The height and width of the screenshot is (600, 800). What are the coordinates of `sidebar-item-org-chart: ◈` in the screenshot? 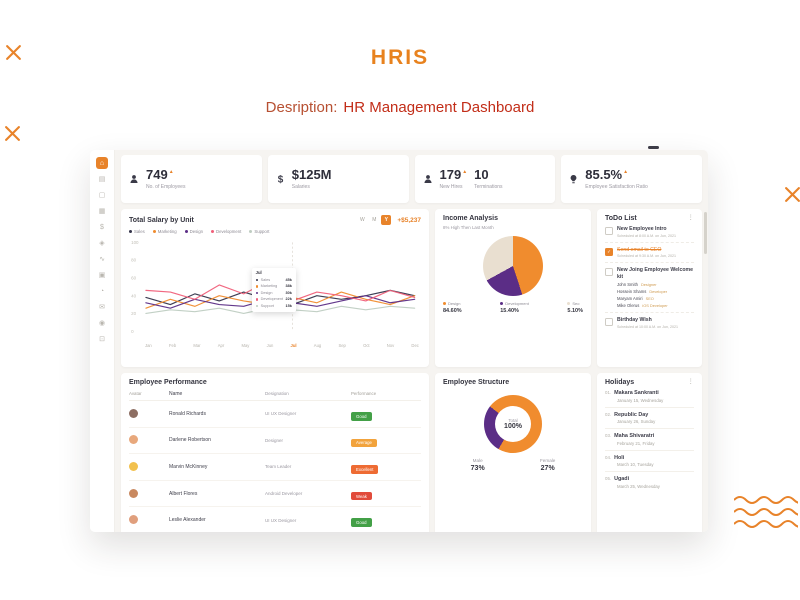 It's located at (102, 243).